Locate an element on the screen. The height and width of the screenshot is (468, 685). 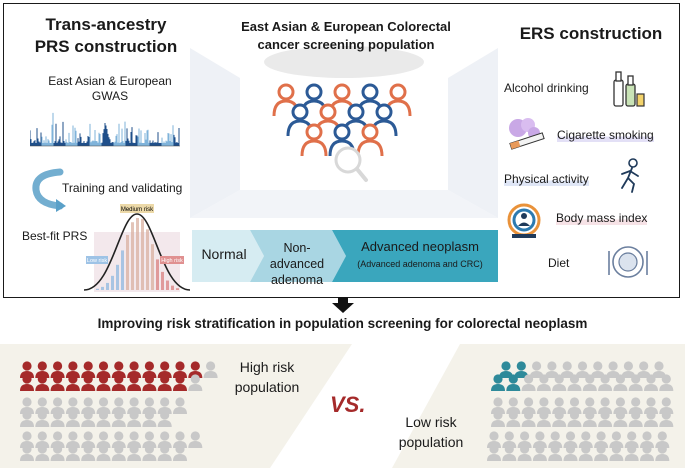
medium-risk-text: Medium risk is located at coordinates (137, 210).